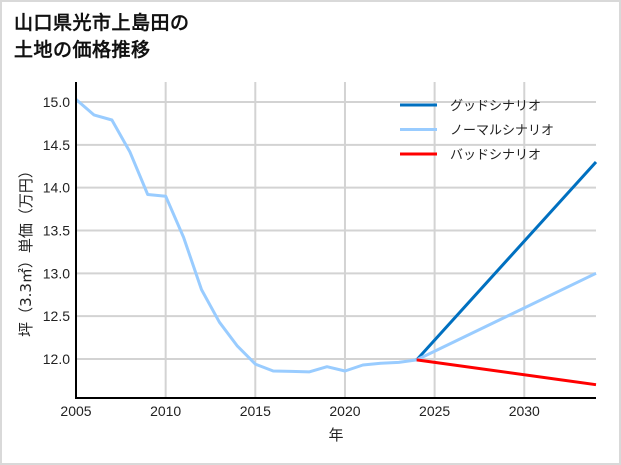 The width and height of the screenshot is (621, 465). Describe the element at coordinates (56, 359) in the screenshot. I see `y-tick-label: 12.0` at that location.